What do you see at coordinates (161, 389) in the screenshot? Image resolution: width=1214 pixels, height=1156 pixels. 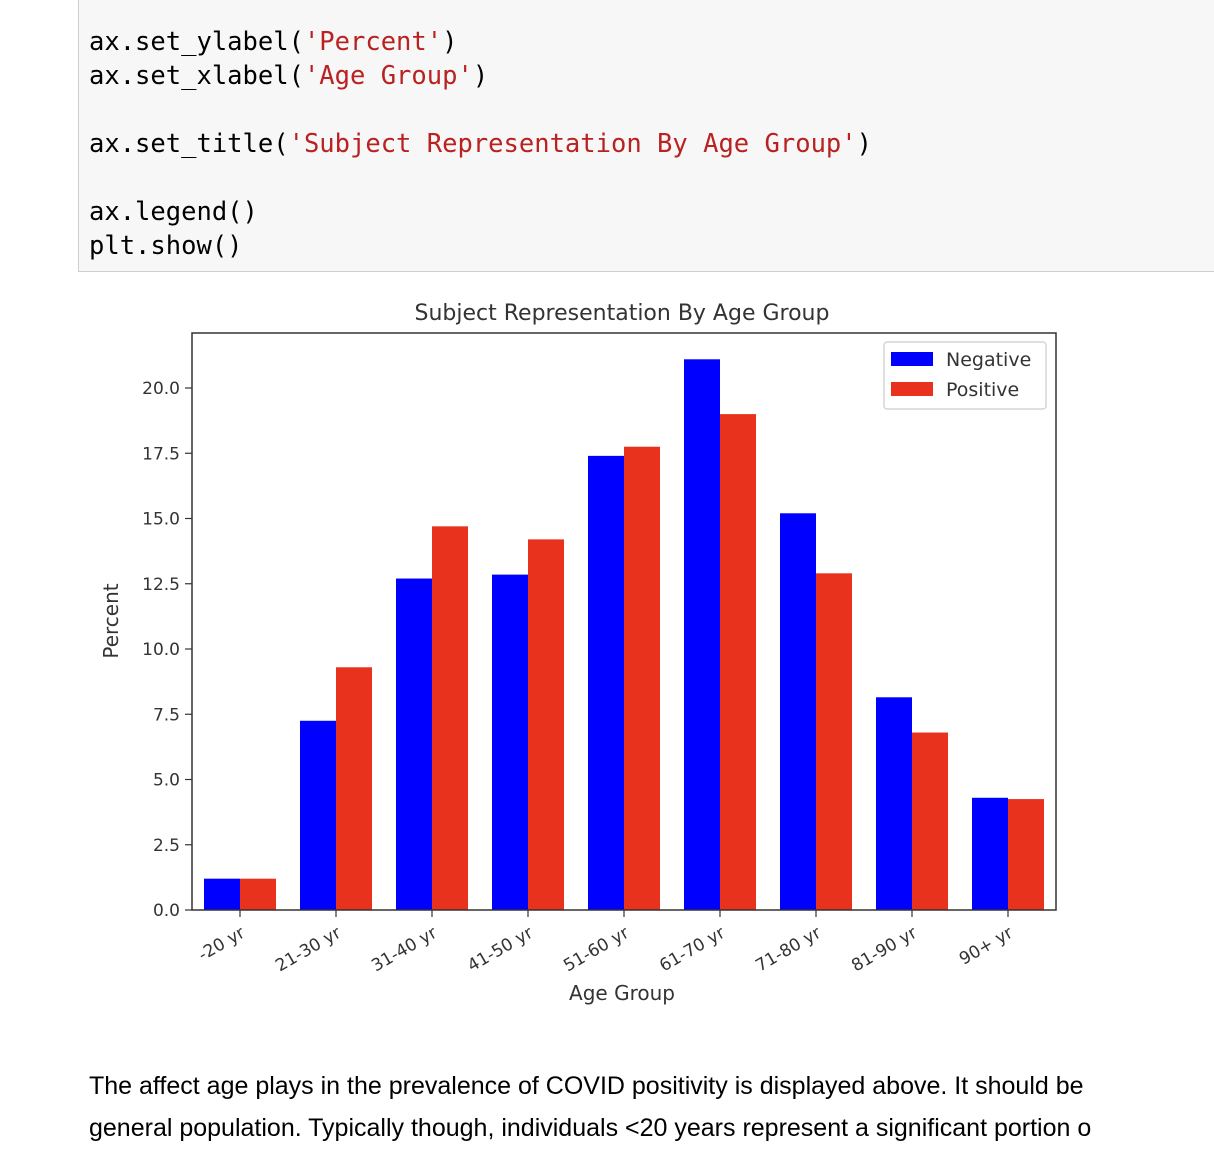 I see `y-tick-label: 20.0` at bounding box center [161, 389].